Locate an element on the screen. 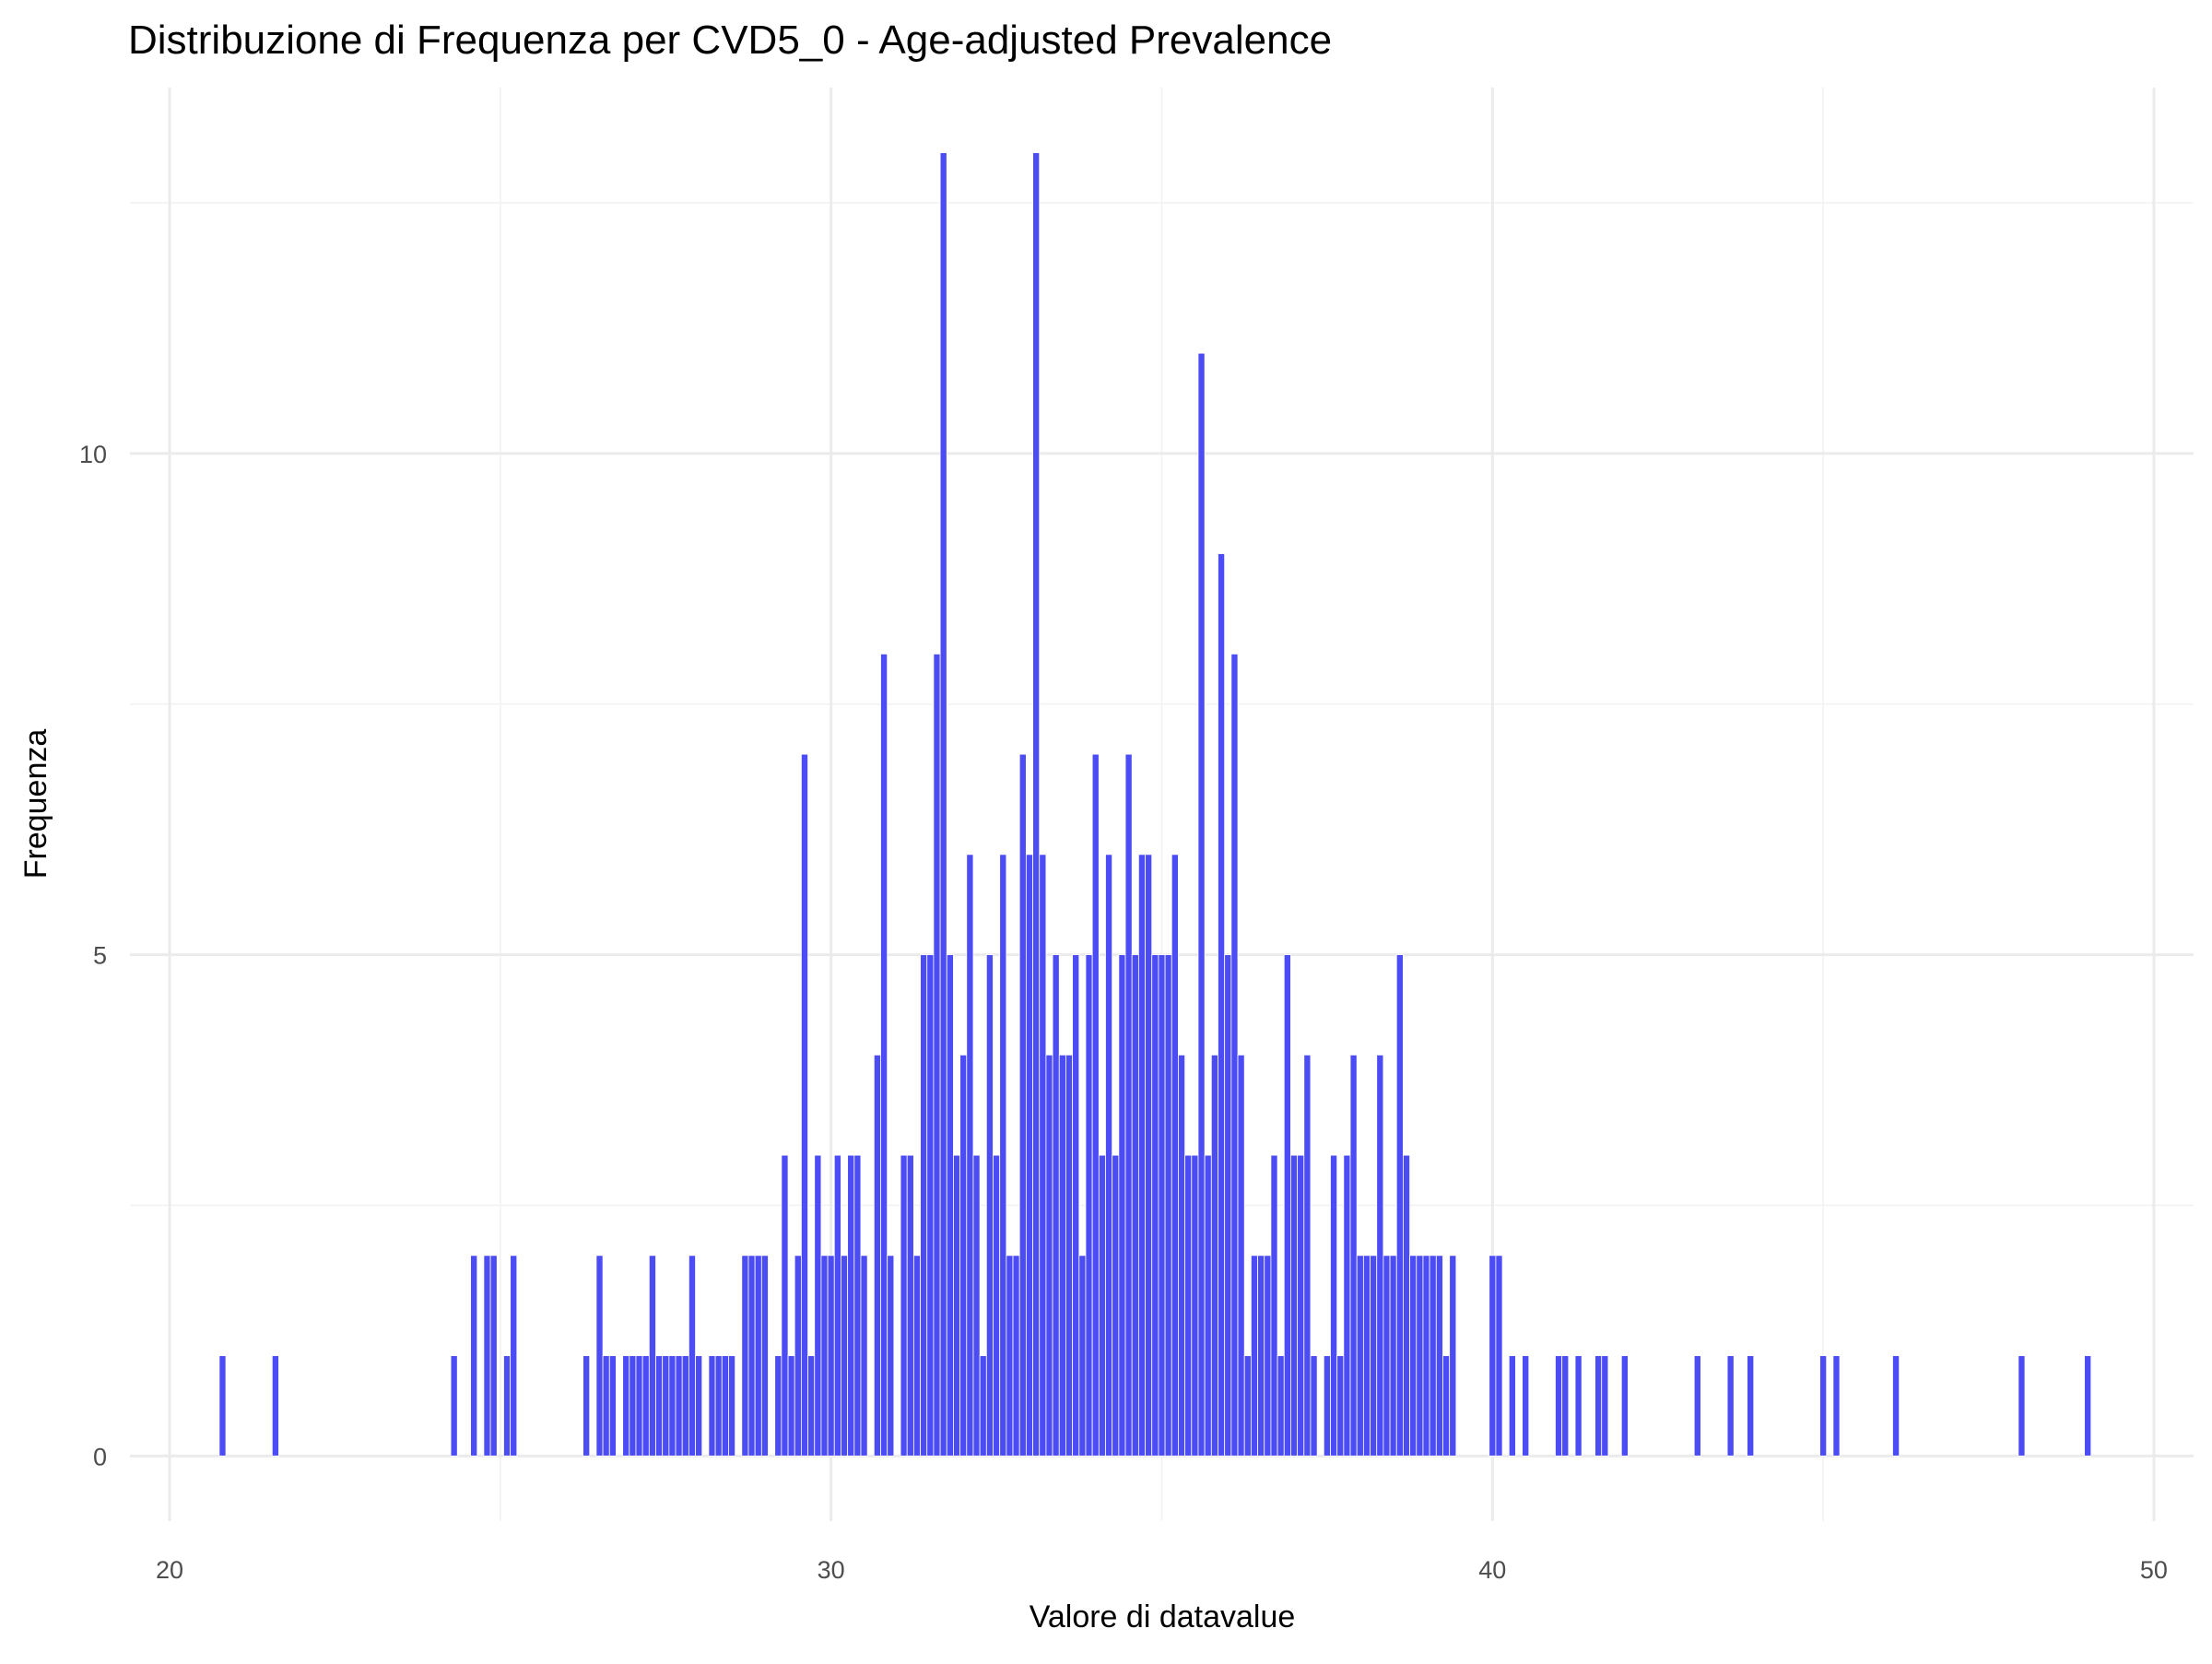 This screenshot has height=1664, width=2212. x-tick-label: 30 is located at coordinates (831, 1570).